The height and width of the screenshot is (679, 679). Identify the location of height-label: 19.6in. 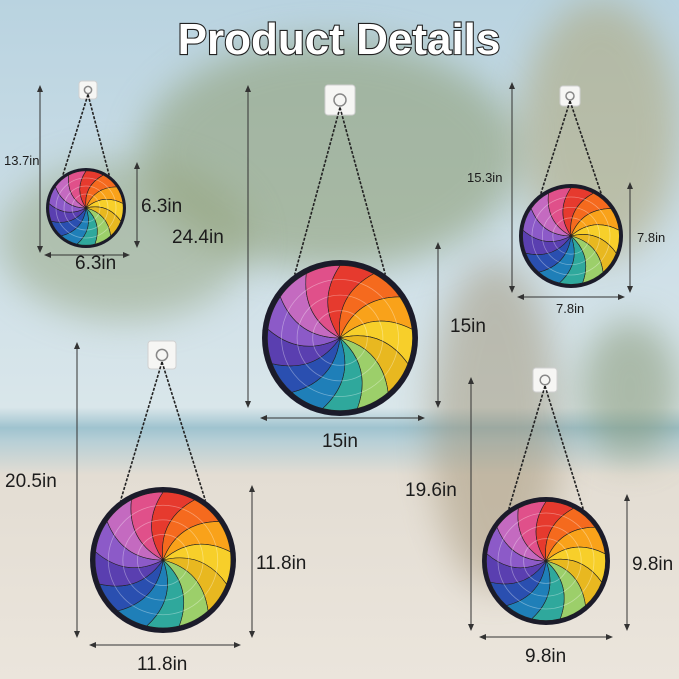
(431, 490).